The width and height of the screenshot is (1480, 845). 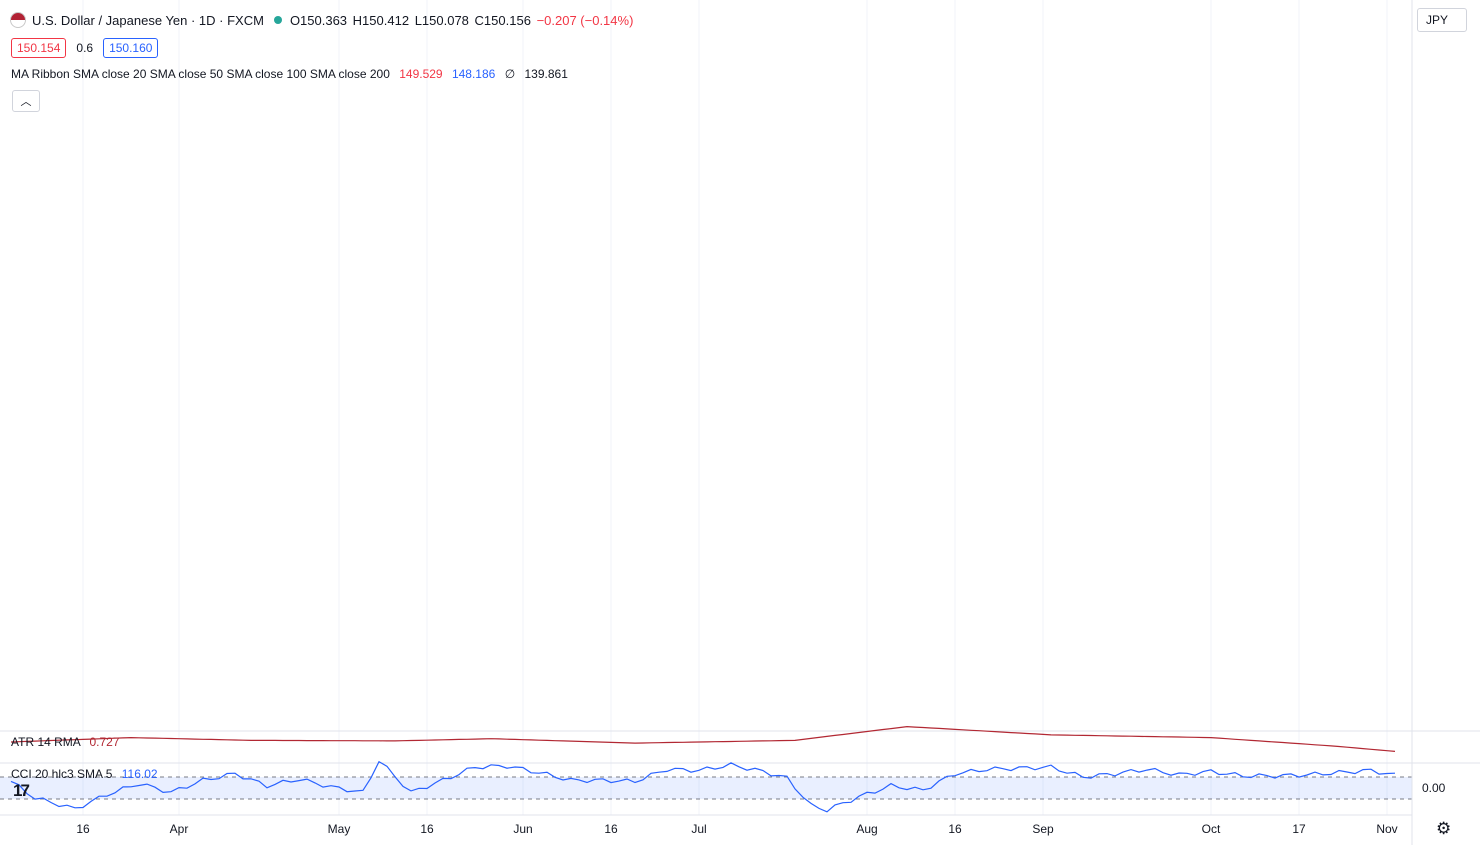 I want to click on collapse-legend-button: ︿, so click(x=26, y=101).